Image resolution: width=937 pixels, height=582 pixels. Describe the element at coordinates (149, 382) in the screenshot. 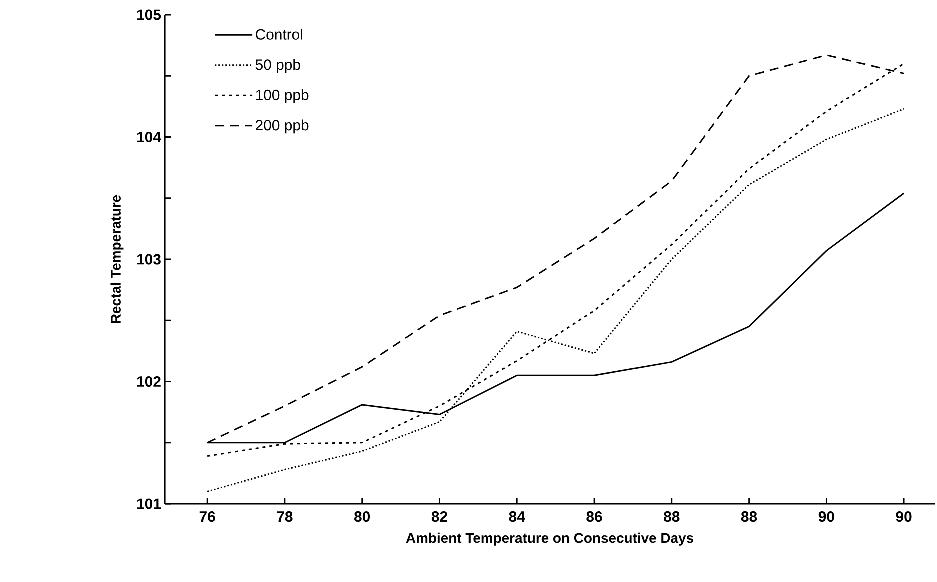

I see `y-tick-label: 102` at that location.